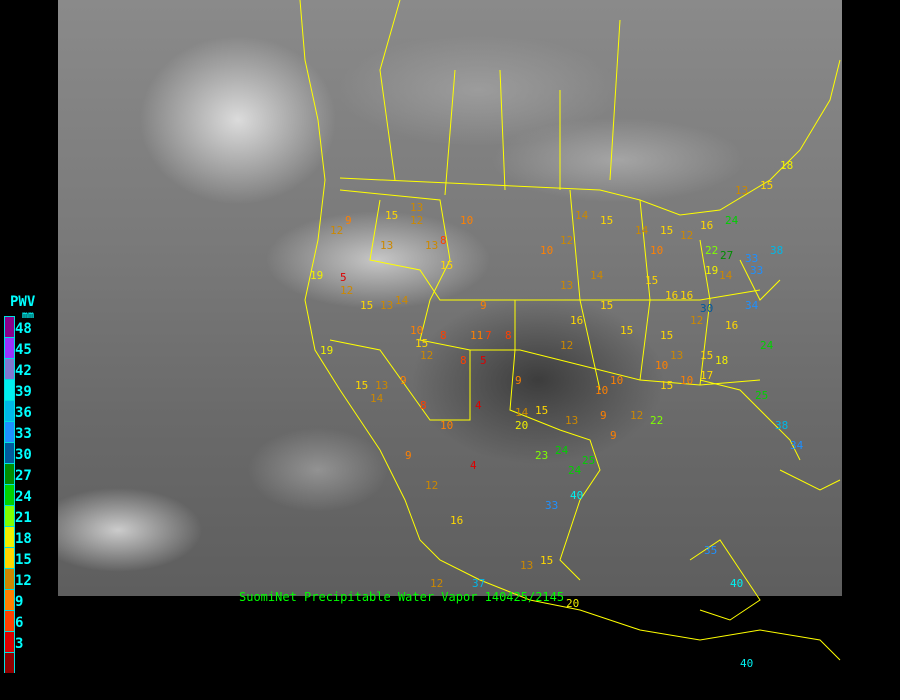 This screenshot has width=900, height=700. What do you see at coordinates (711, 550) in the screenshot?
I see `station-pwv-value: 35` at bounding box center [711, 550].